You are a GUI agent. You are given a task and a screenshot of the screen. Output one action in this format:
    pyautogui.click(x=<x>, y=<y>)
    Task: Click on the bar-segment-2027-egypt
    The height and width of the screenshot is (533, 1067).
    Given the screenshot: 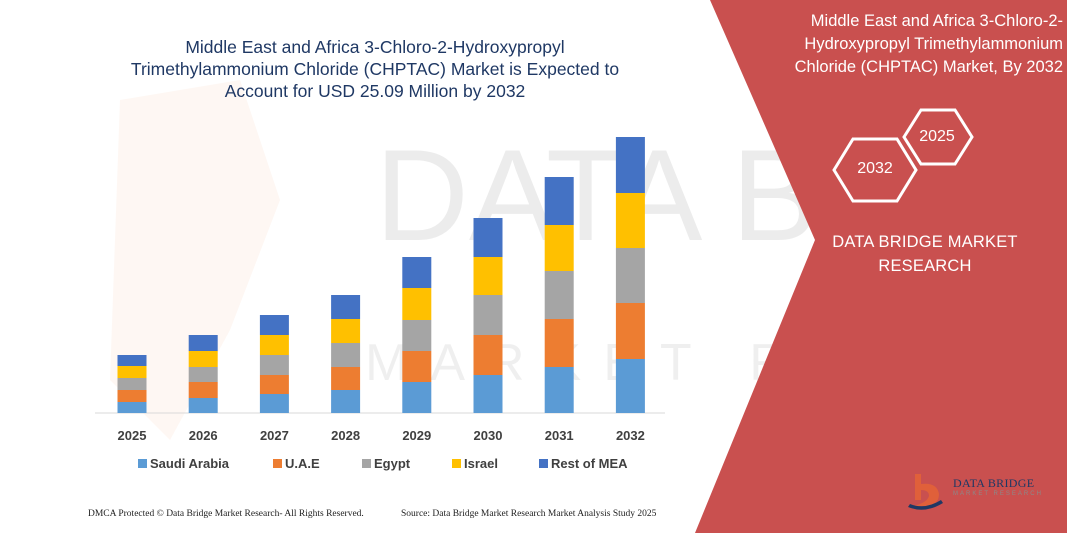 What is the action you would take?
    pyautogui.click(x=274, y=365)
    